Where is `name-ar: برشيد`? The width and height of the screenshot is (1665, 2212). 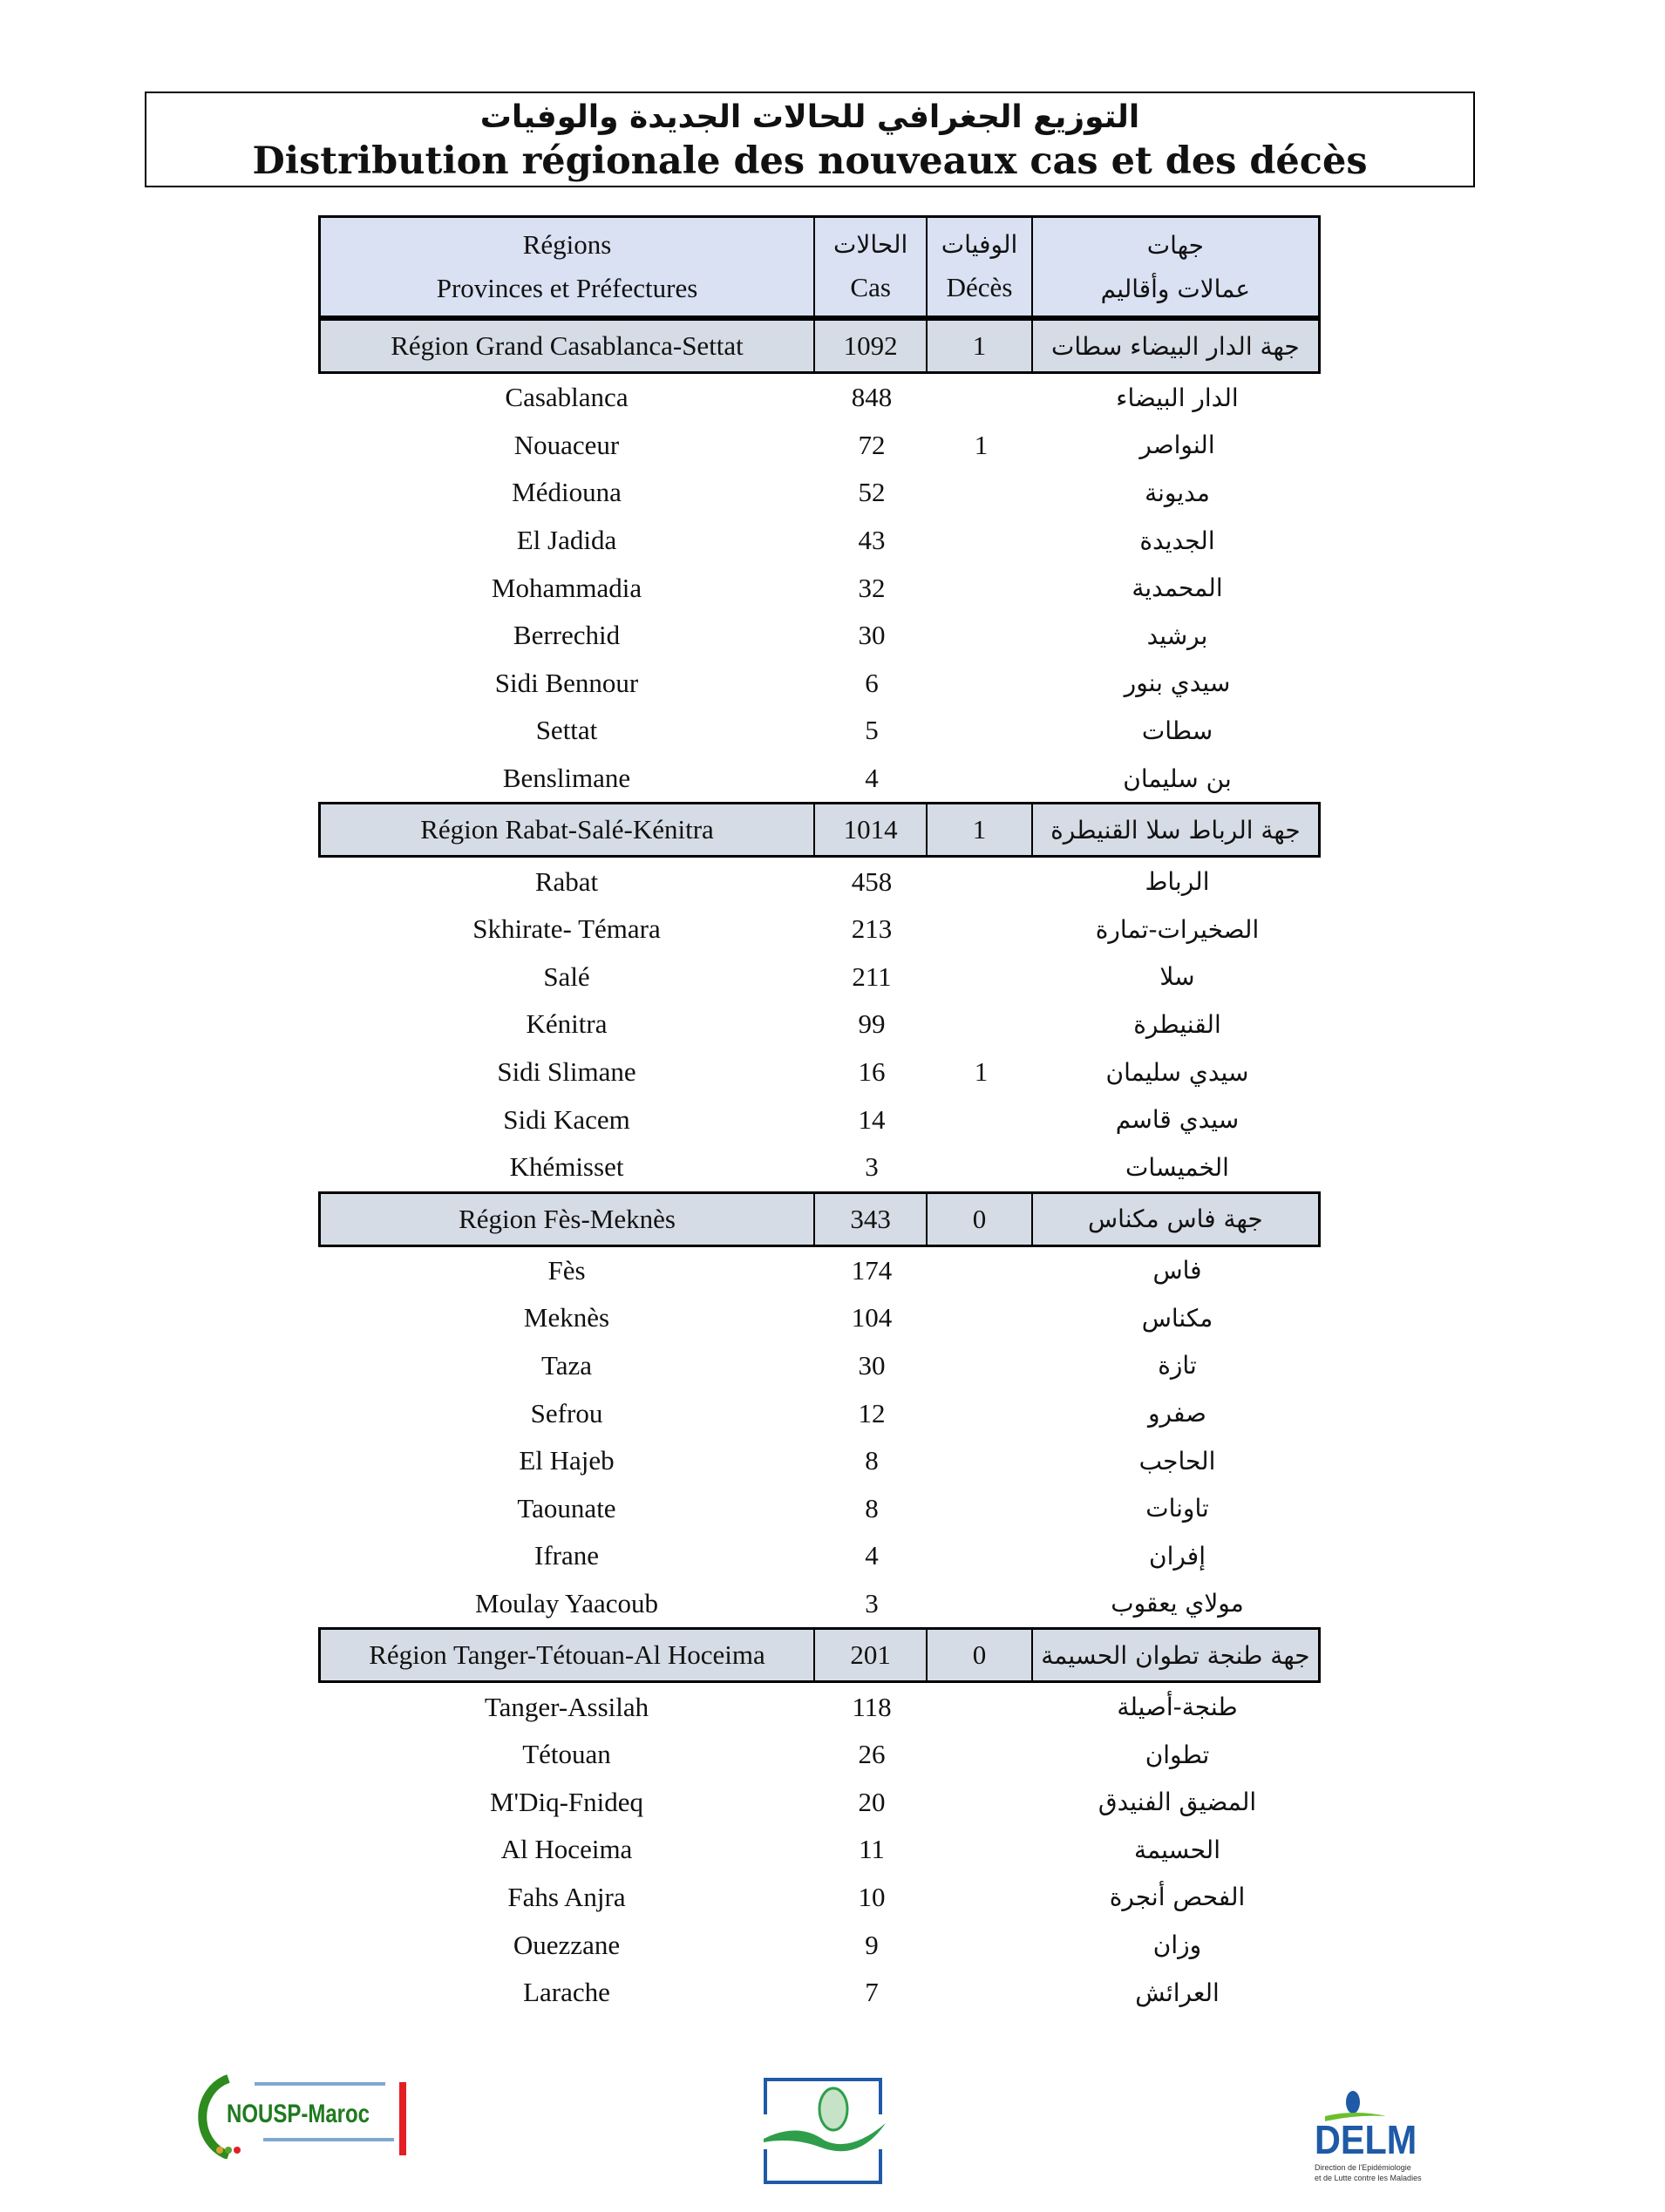 name-ar: برشيد is located at coordinates (1177, 635).